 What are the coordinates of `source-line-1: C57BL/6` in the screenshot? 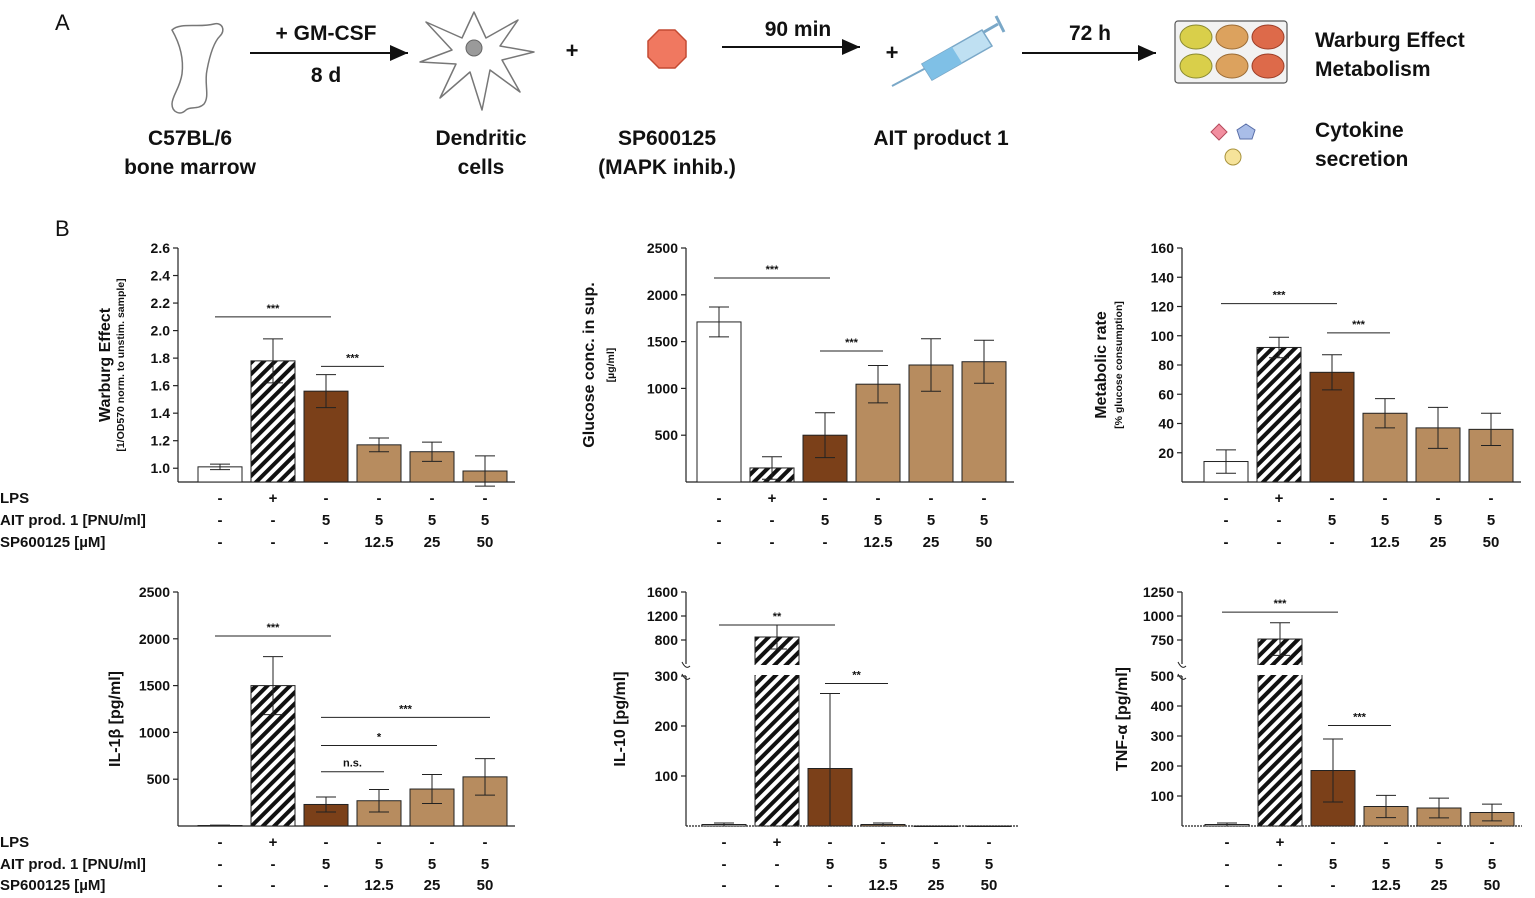 It's located at (190, 138).